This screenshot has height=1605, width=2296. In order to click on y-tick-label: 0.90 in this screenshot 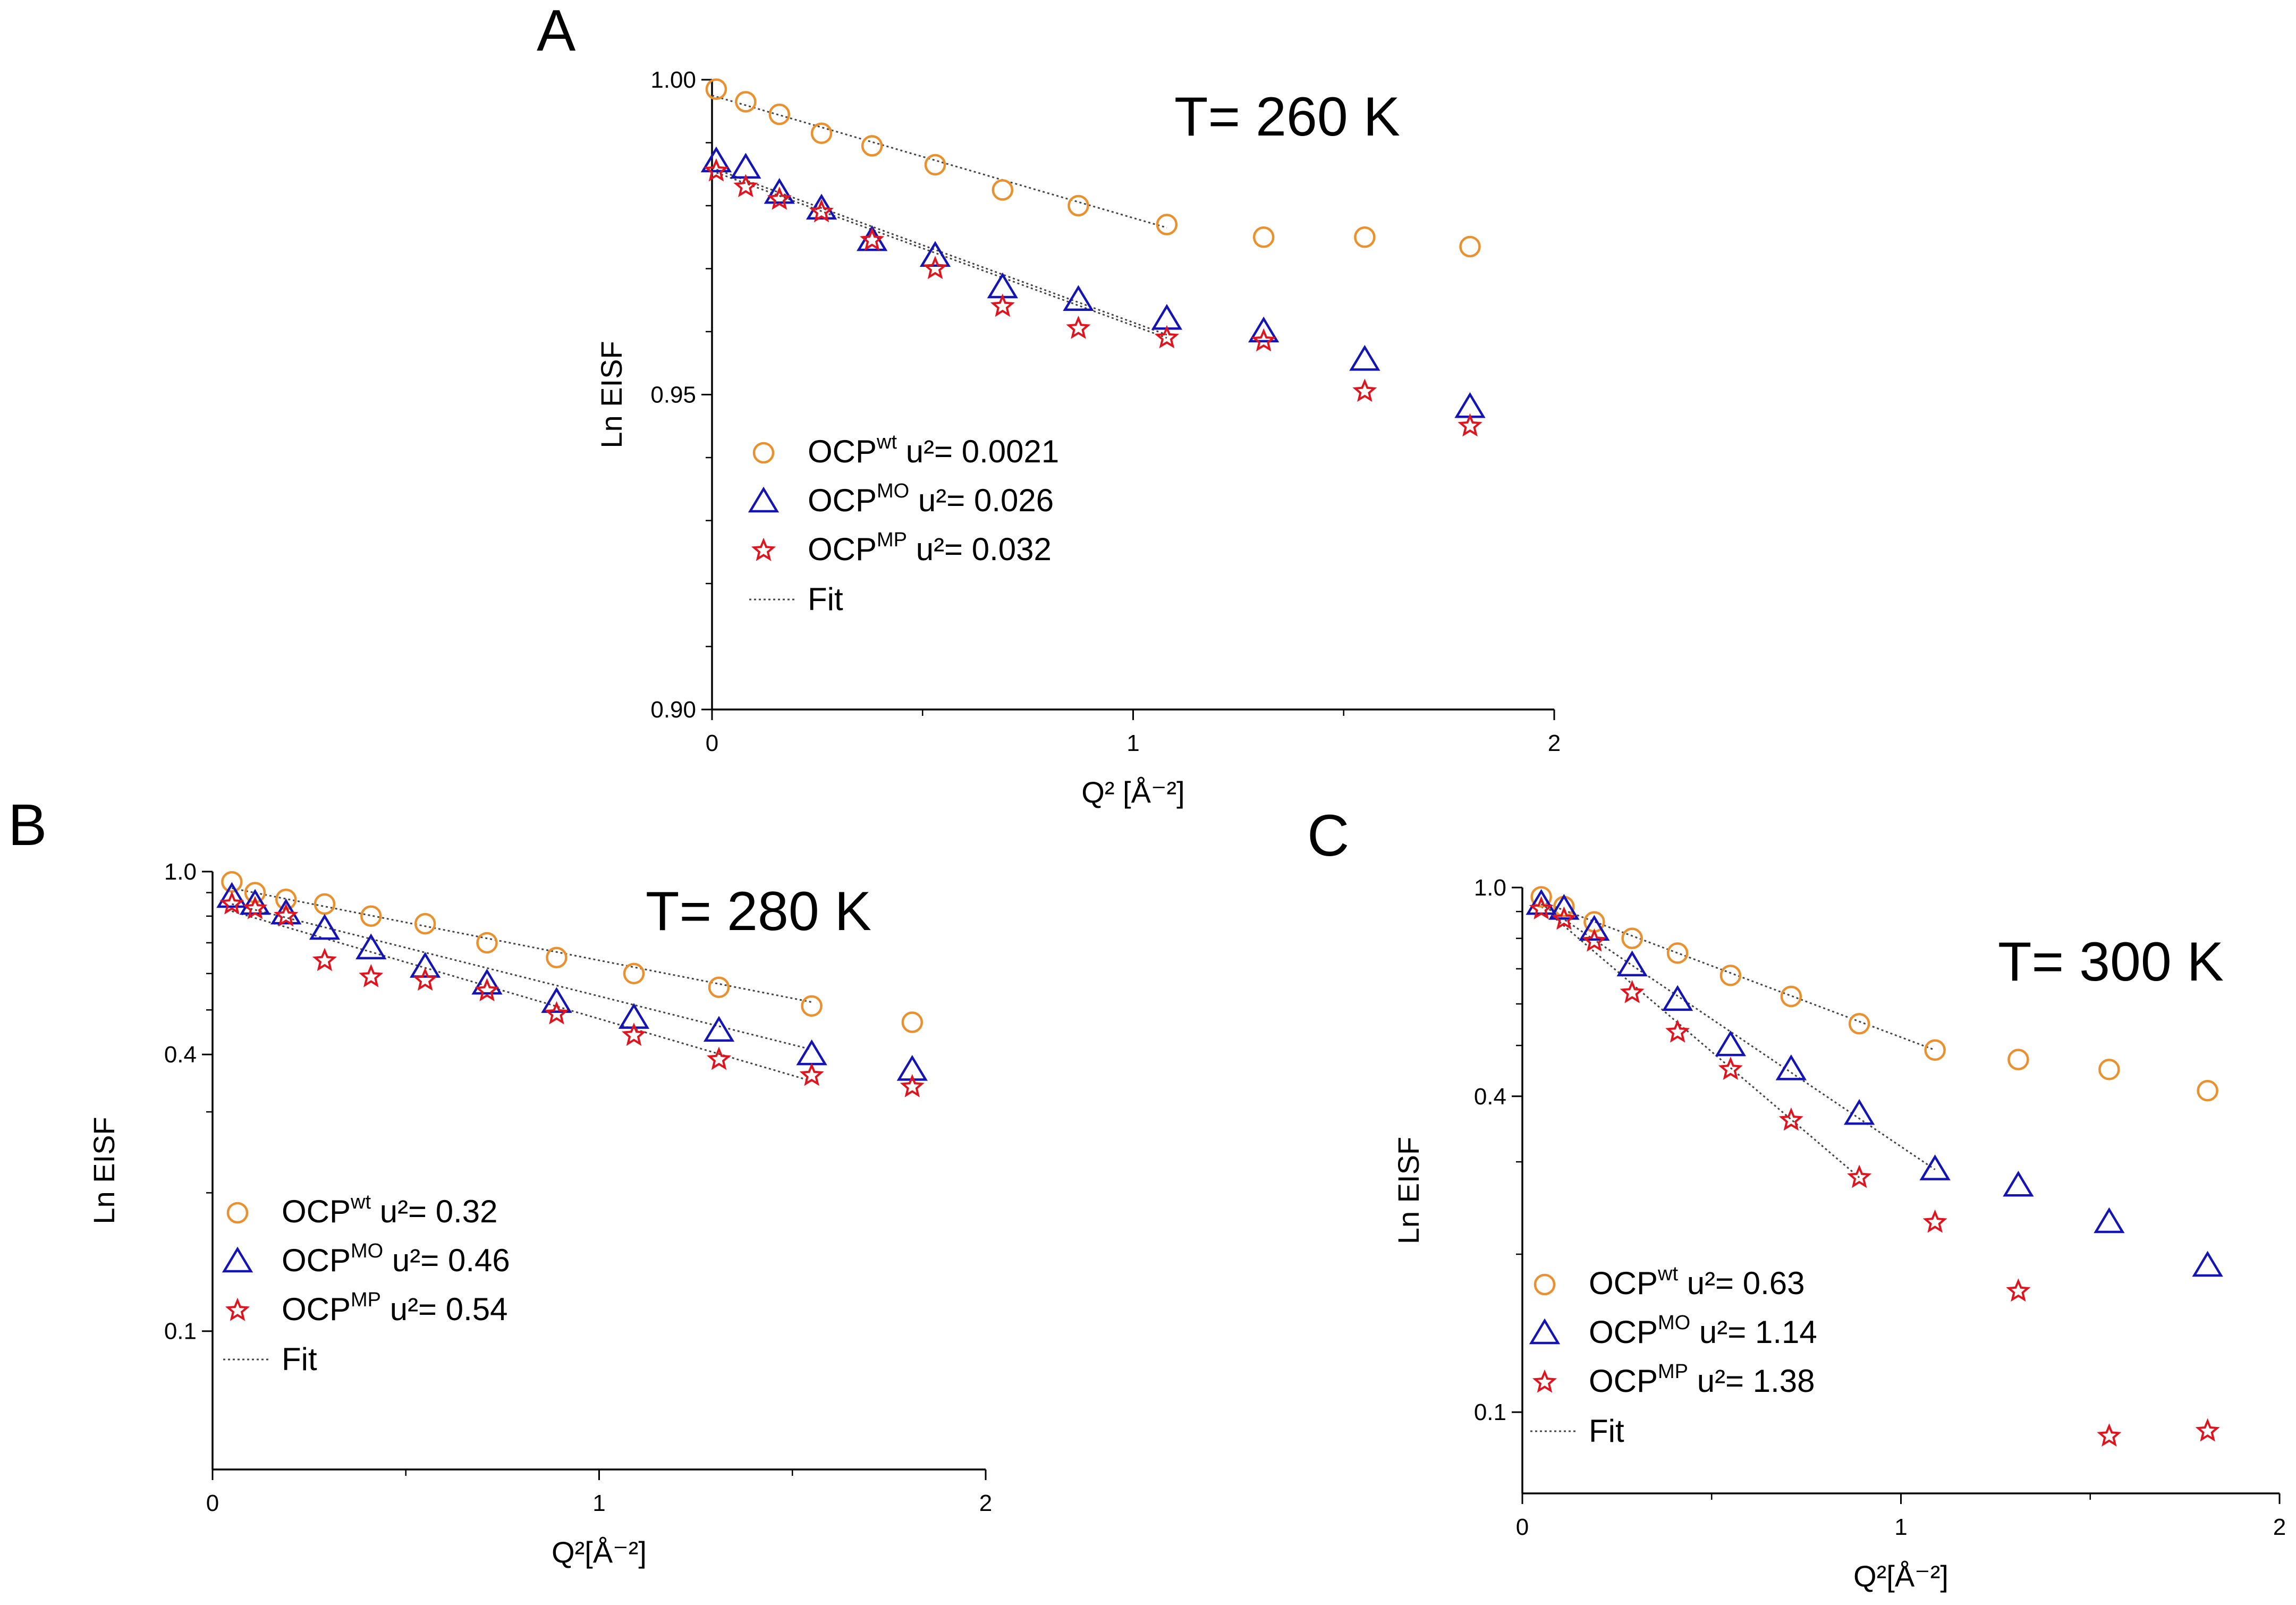, I will do `click(673, 710)`.